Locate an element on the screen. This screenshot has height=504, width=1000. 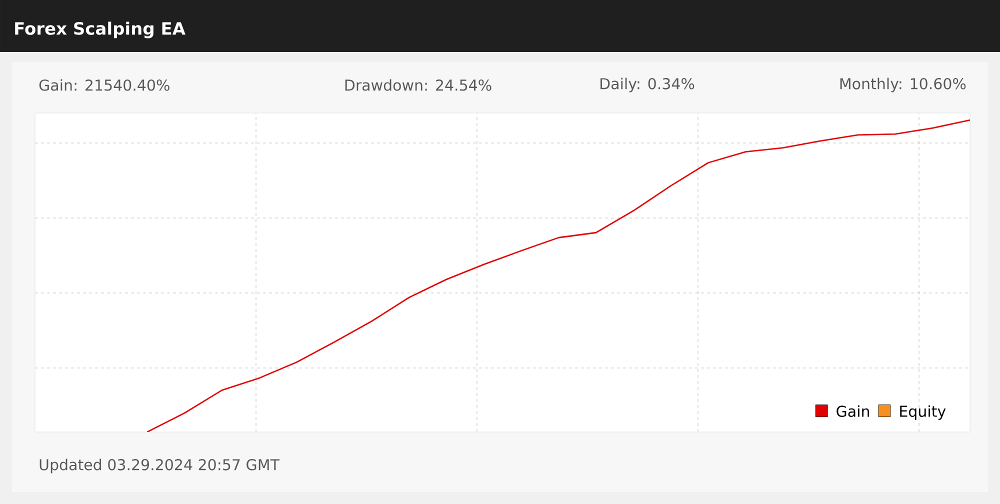
text: Drawdown: 24.54% is located at coordinates (418, 85).